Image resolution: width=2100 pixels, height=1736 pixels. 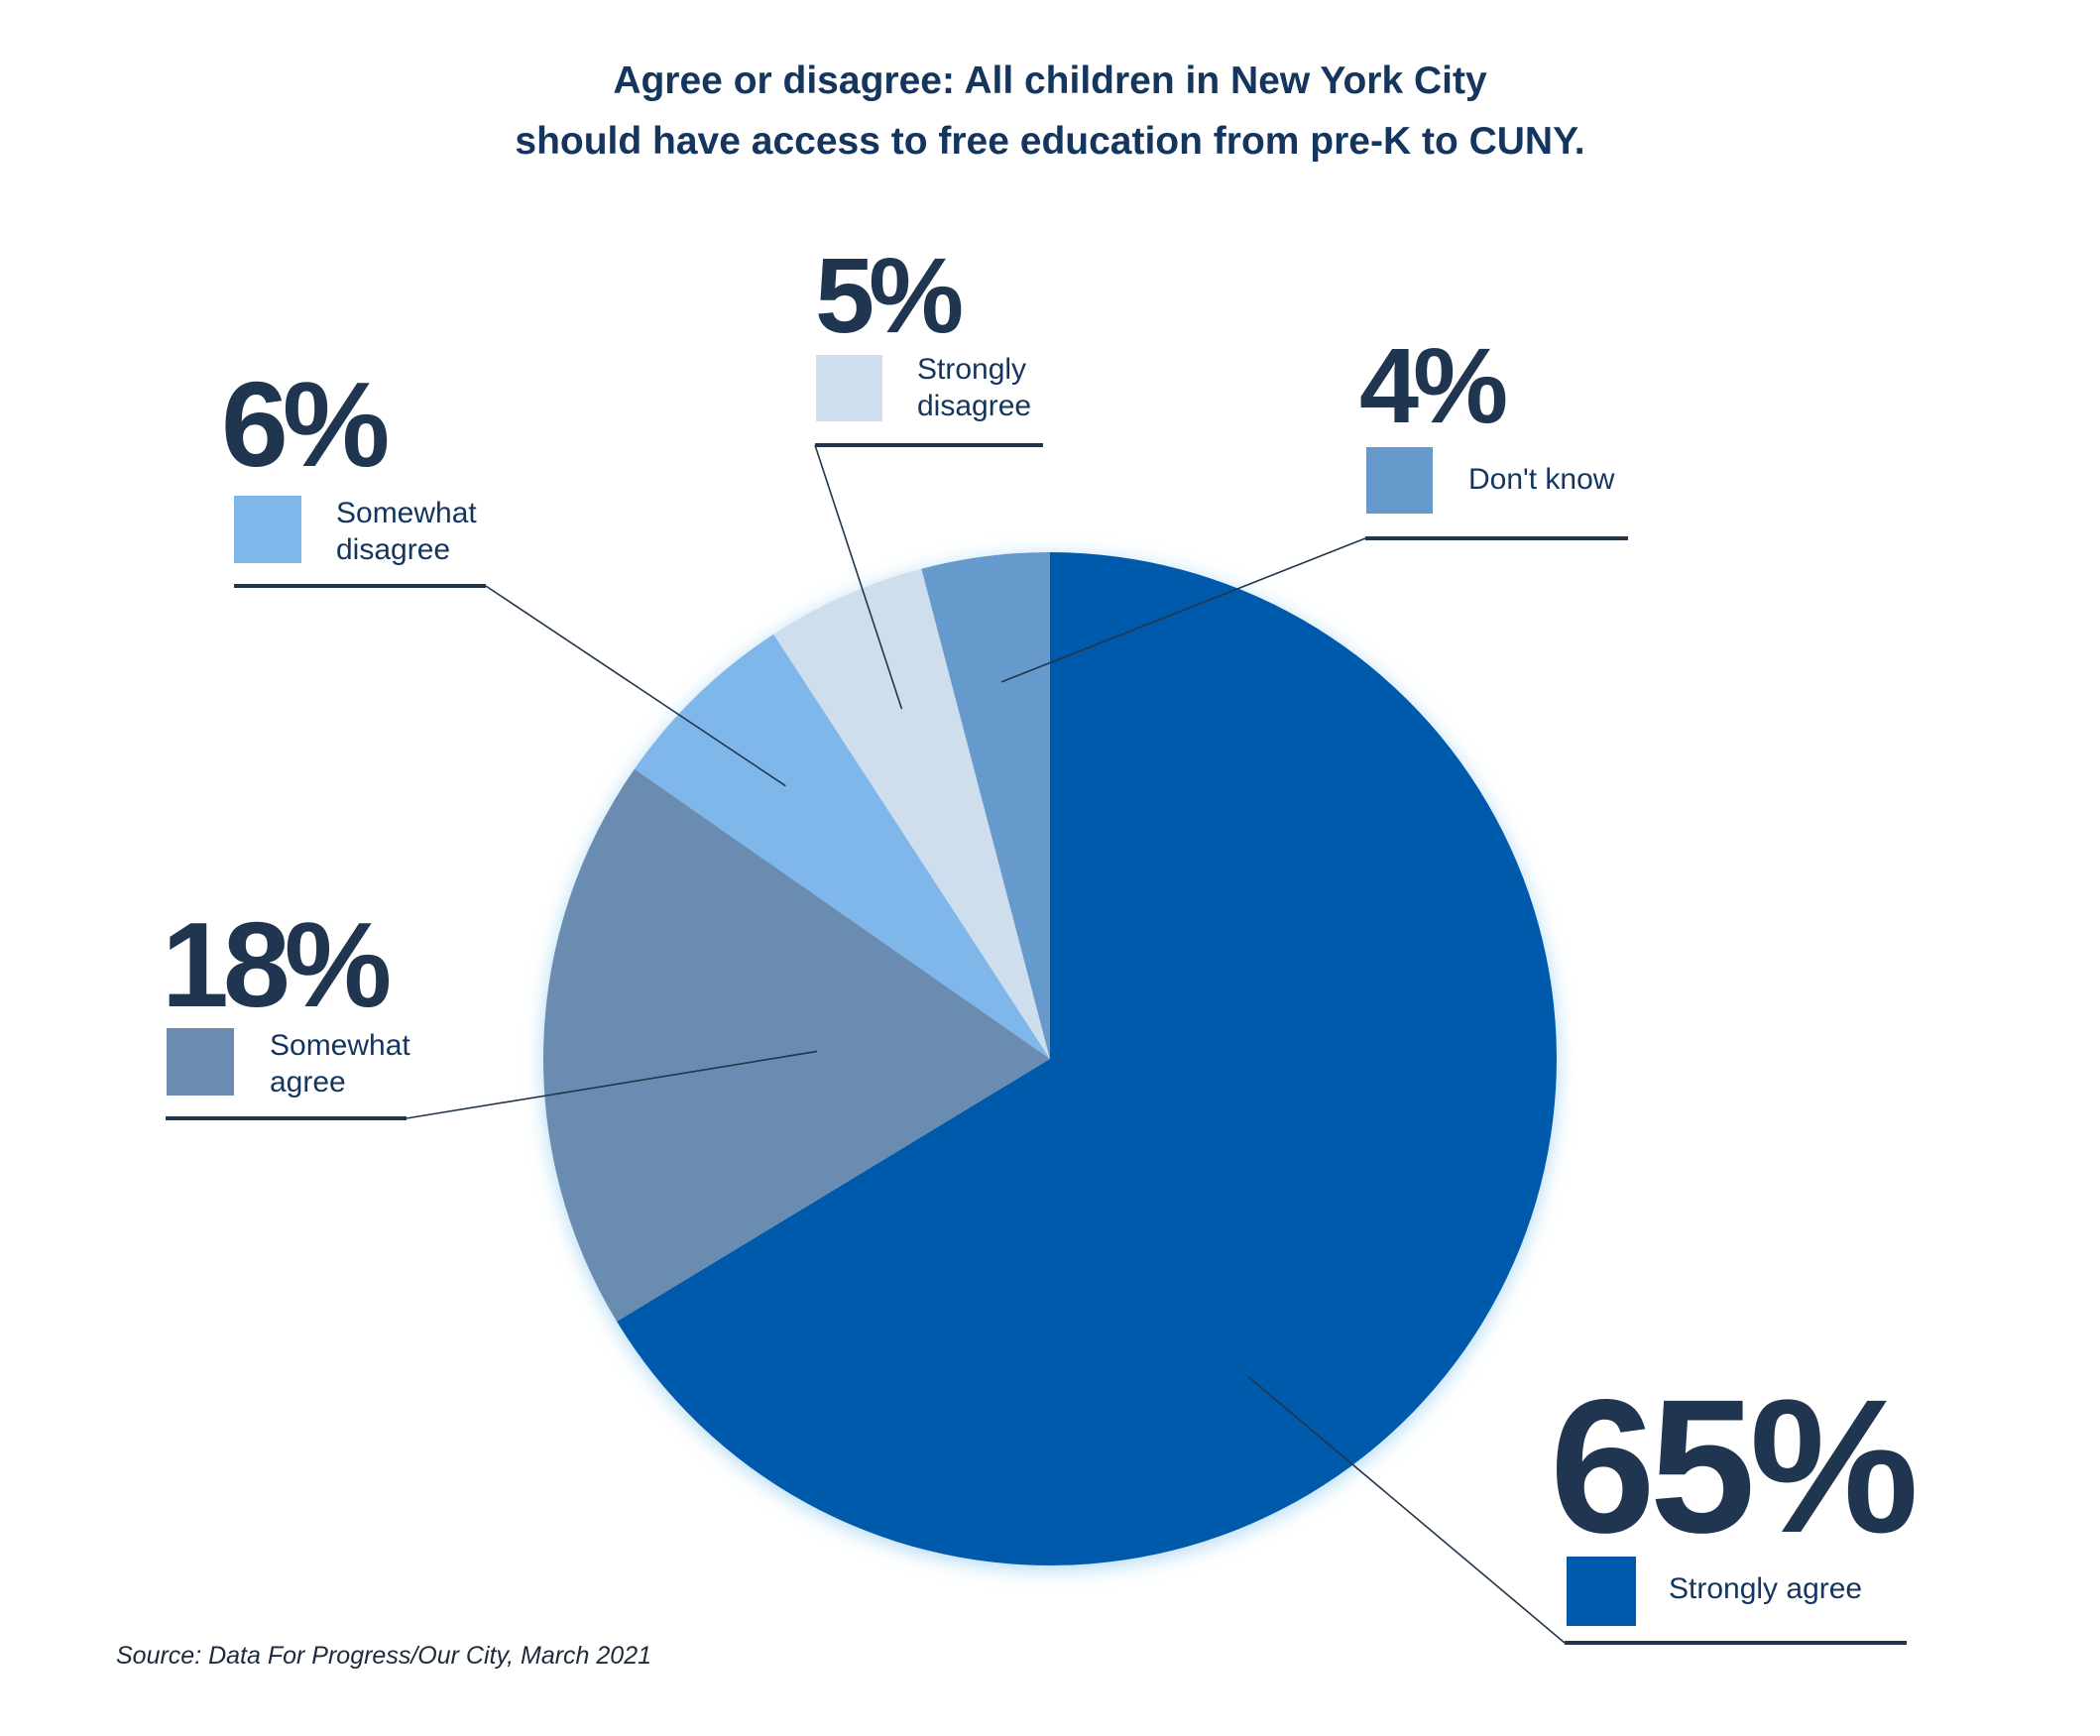 I want to click on pie-slice-somewhat-disagree, so click(x=842, y=846).